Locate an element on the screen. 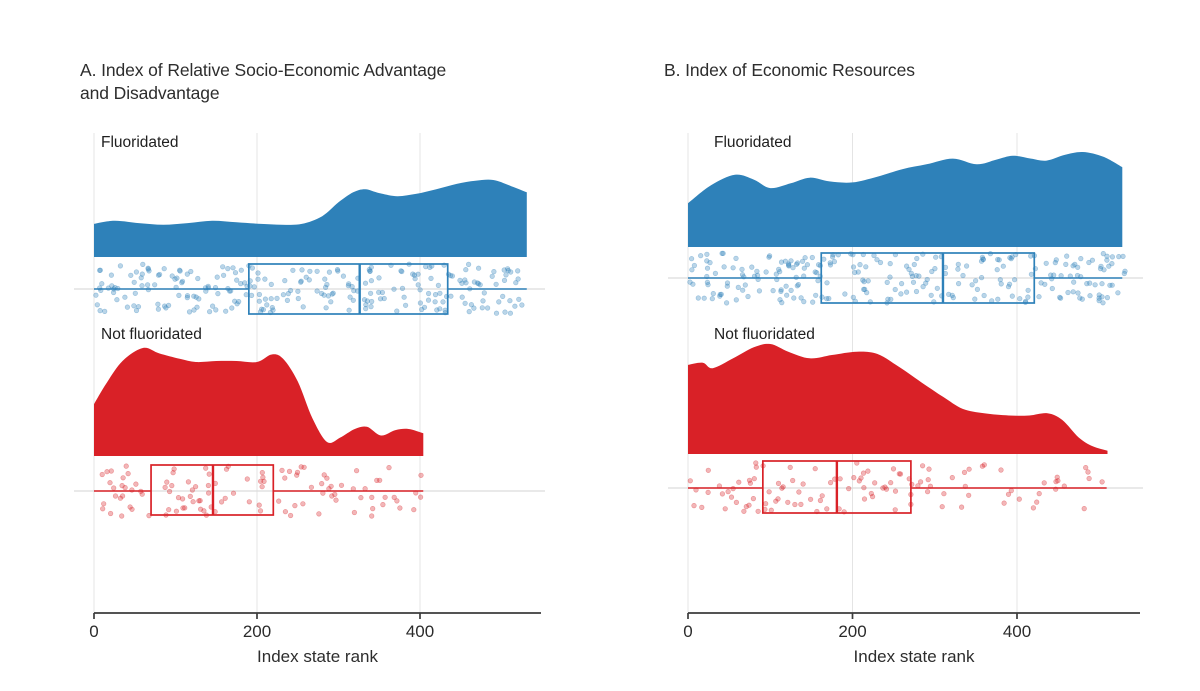  jitter-points-fluoridated is located at coordinates (309, 288).